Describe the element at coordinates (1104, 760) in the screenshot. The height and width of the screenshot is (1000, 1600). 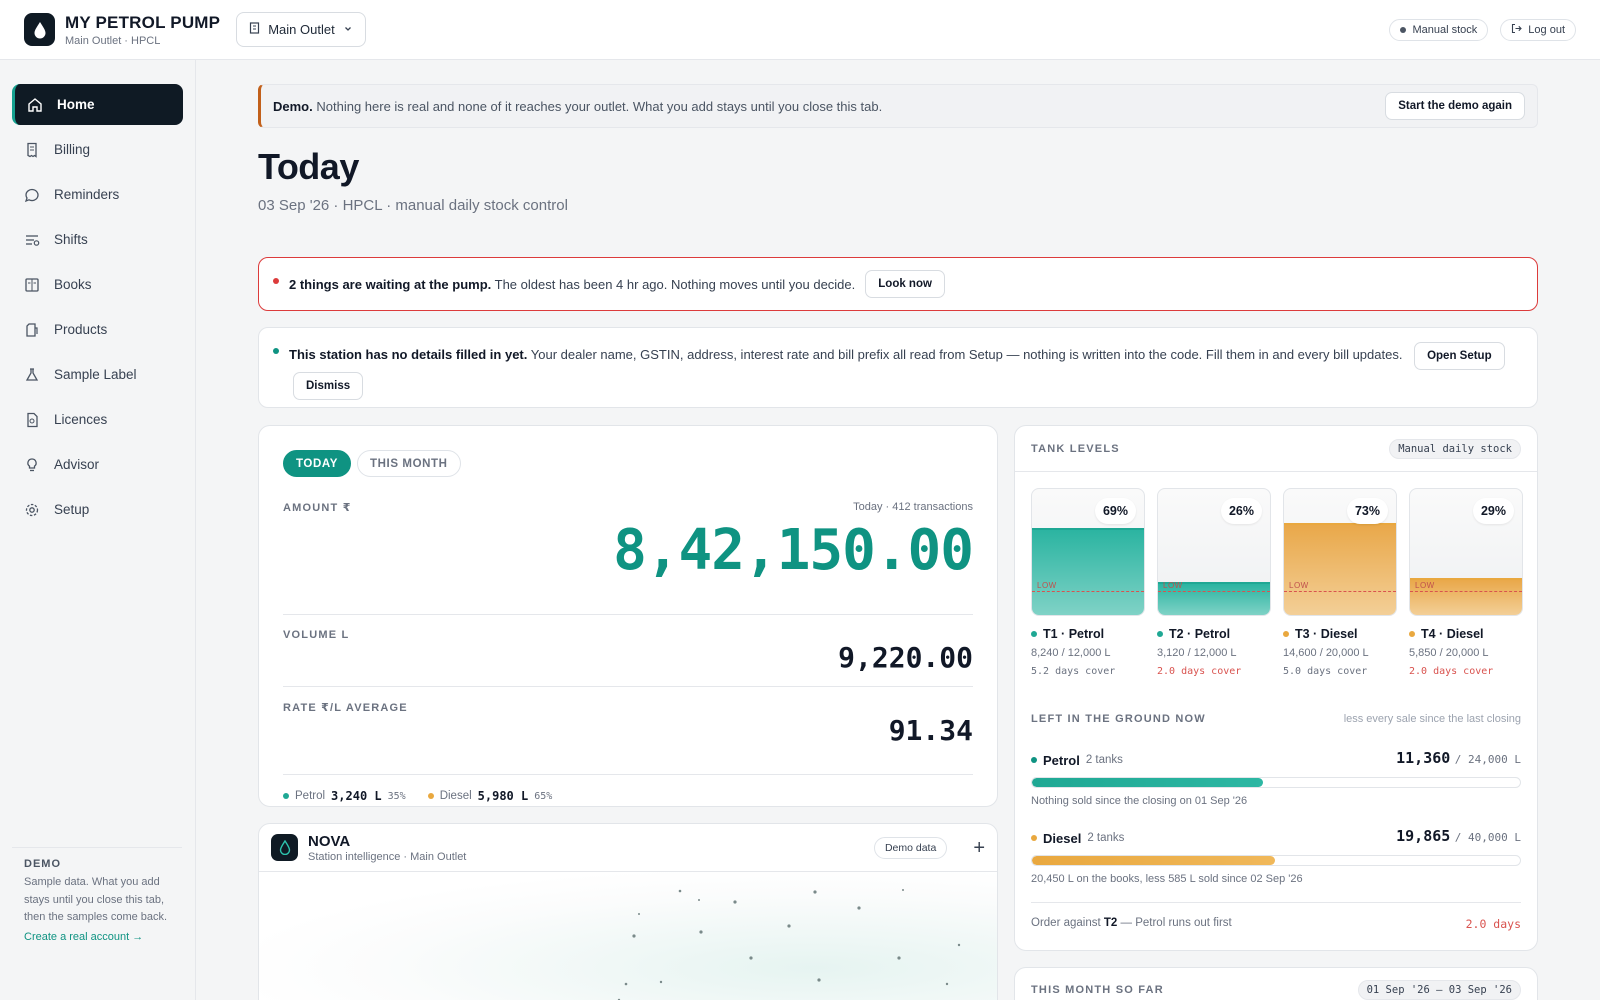
I see `petrol-ground-tanks: 2 tanks` at that location.